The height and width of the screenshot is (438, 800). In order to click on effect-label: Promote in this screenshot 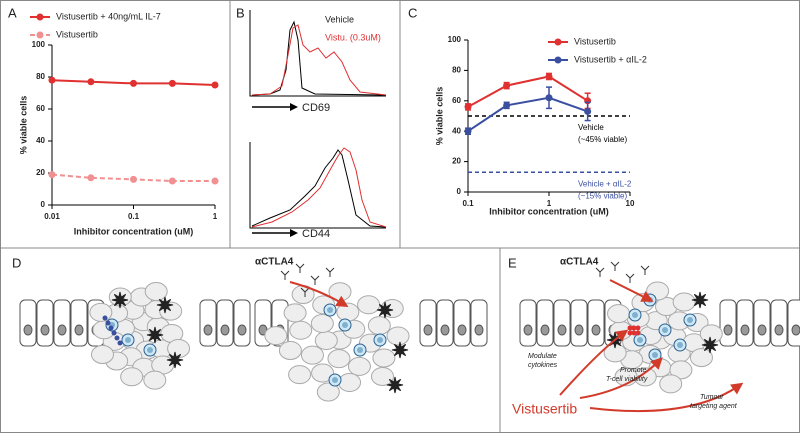, I will do `click(633, 370)`.